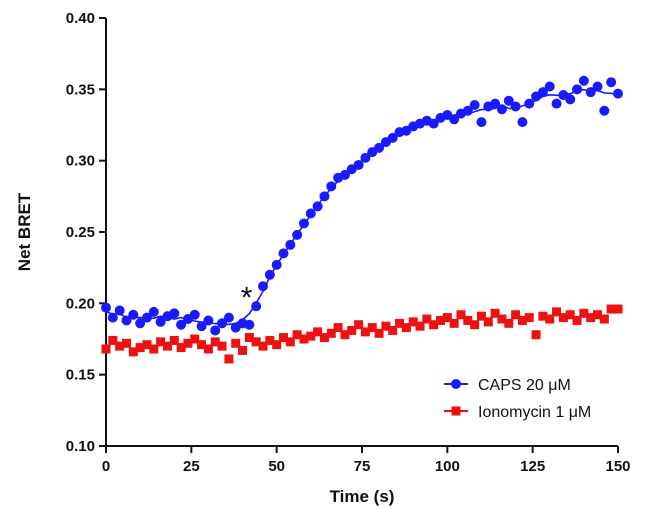 The width and height of the screenshot is (646, 510). I want to click on x-tick-label: 100, so click(447, 466).